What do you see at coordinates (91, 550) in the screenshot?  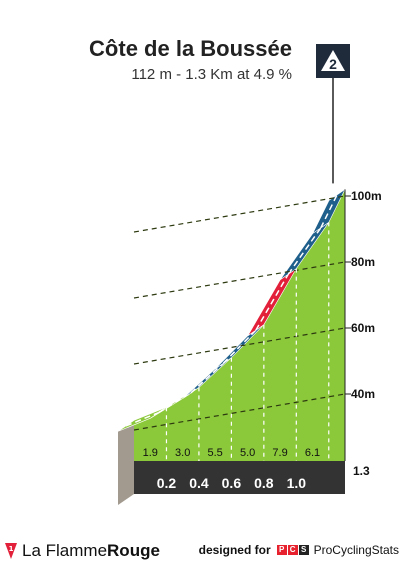 I see `brand-name: La FlammeRouge` at bounding box center [91, 550].